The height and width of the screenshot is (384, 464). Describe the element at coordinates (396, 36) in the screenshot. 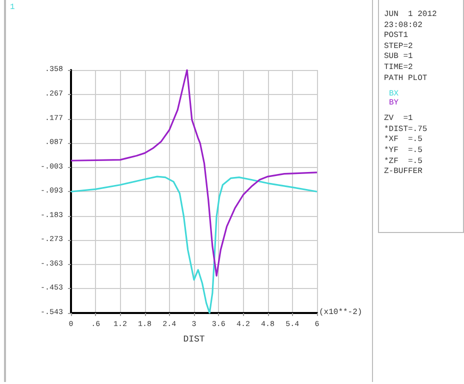

I see `text: POST1` at that location.